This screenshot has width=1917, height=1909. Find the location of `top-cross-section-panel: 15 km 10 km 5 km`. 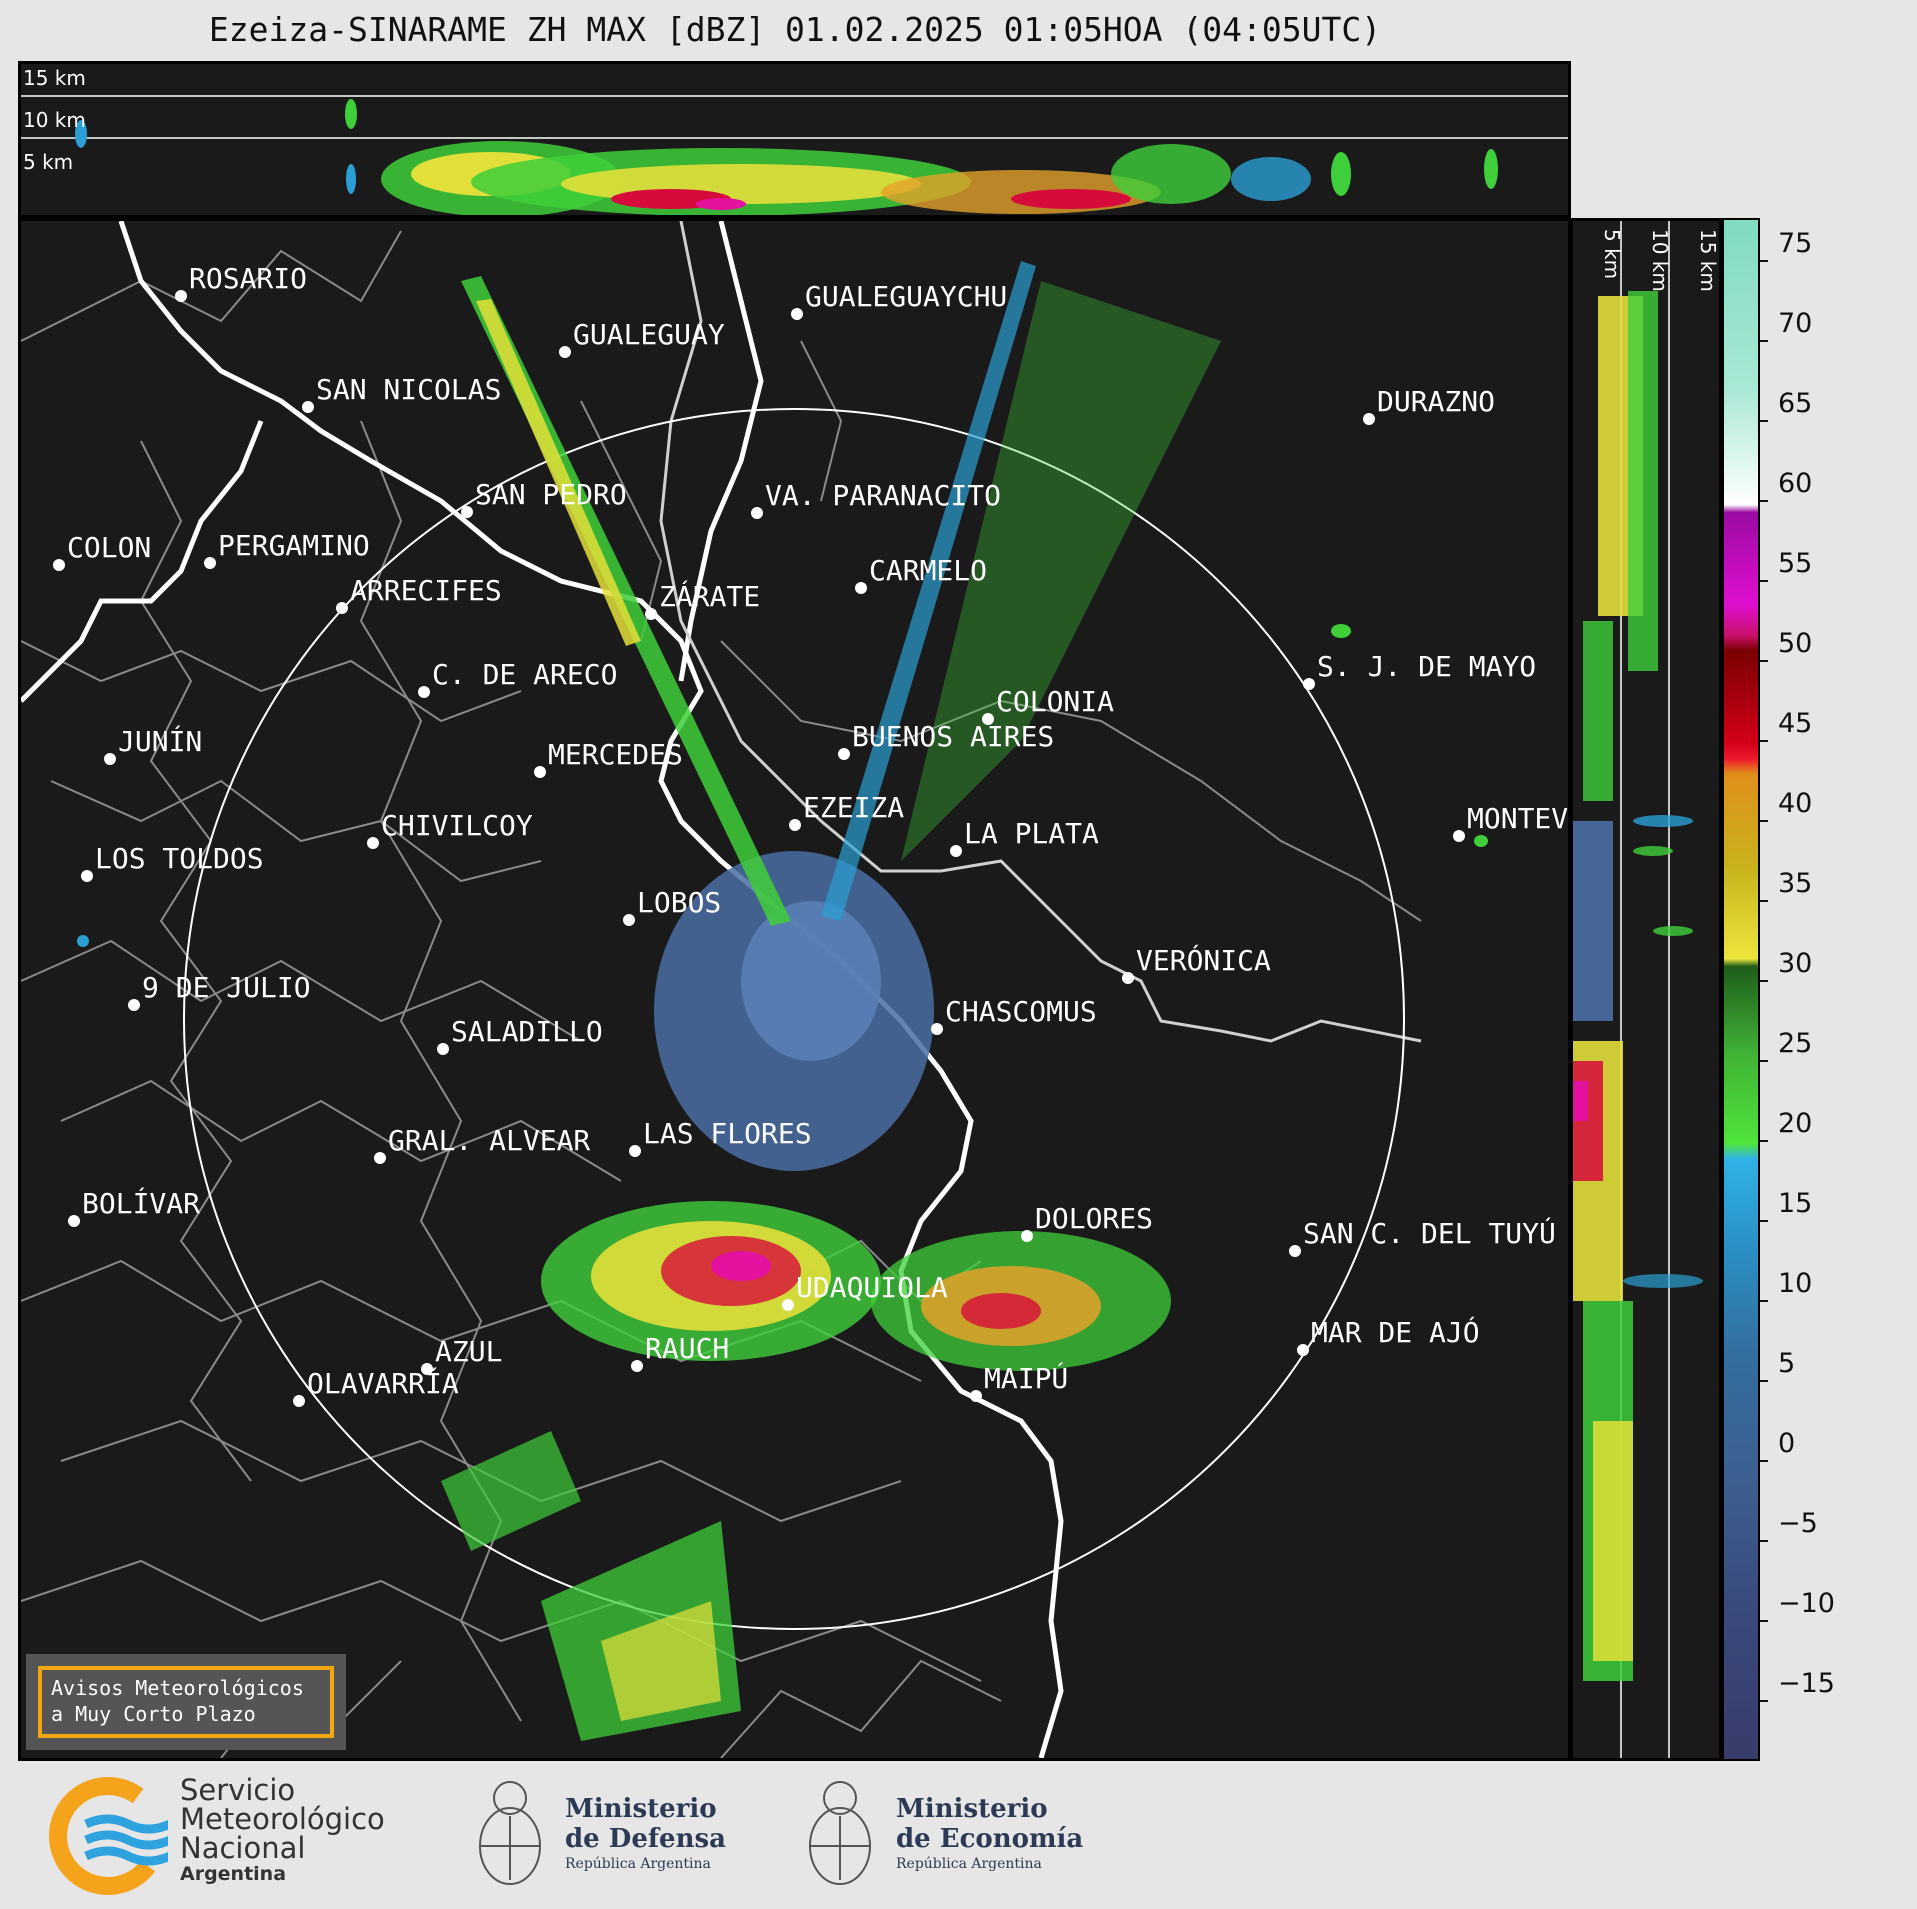

top-cross-section-panel: 15 km 10 km 5 km is located at coordinates (794, 139).